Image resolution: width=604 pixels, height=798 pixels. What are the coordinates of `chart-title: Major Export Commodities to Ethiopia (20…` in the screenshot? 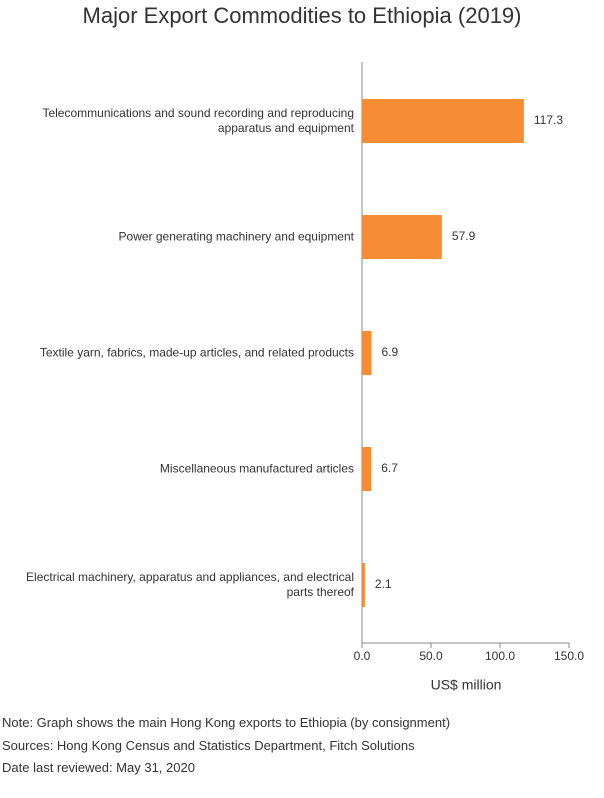 It's located at (302, 15).